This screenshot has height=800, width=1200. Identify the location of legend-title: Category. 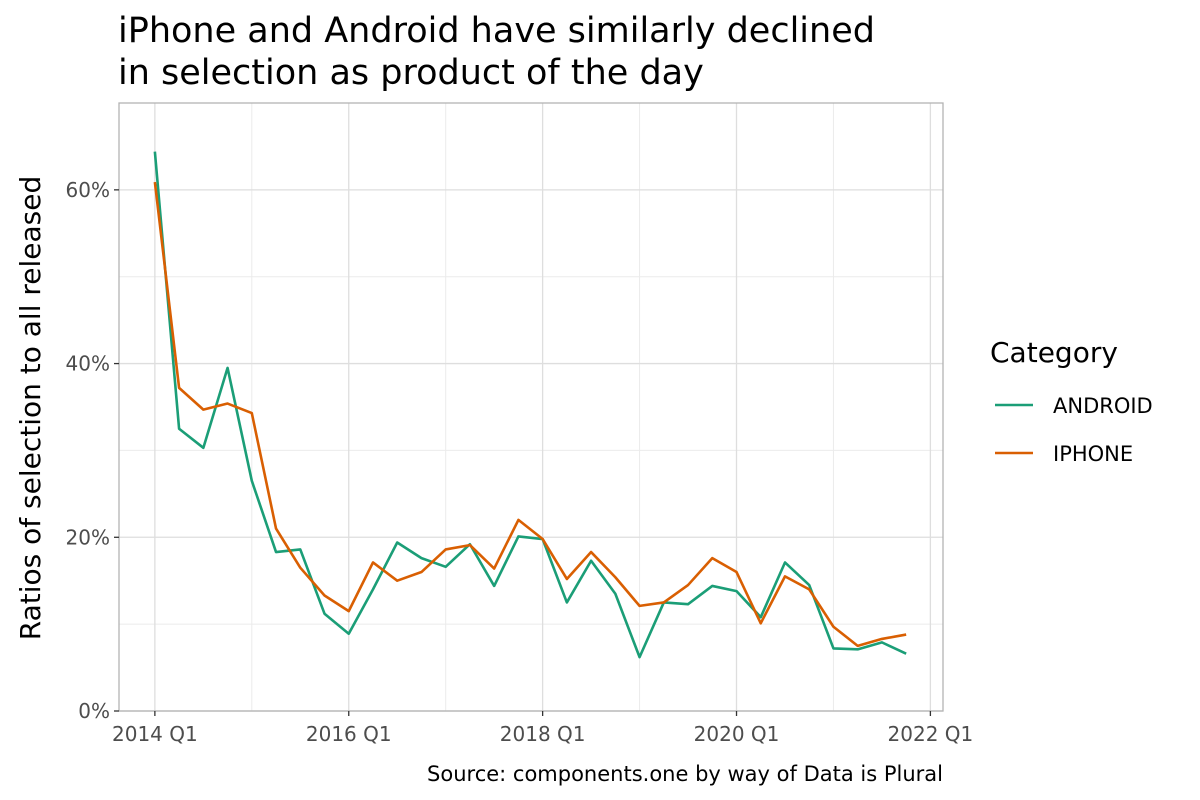
(1054, 352).